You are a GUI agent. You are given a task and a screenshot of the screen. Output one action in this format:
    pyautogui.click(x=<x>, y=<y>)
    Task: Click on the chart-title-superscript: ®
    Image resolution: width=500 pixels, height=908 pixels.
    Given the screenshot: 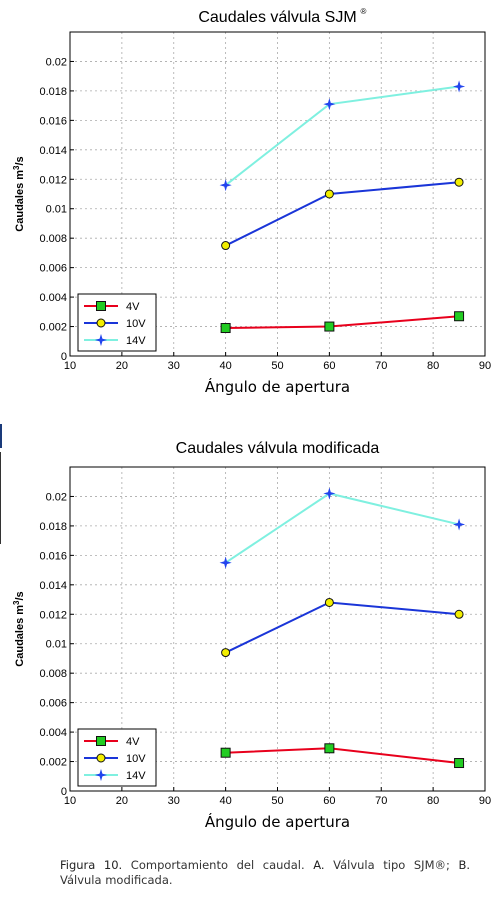 What is the action you would take?
    pyautogui.click(x=364, y=11)
    